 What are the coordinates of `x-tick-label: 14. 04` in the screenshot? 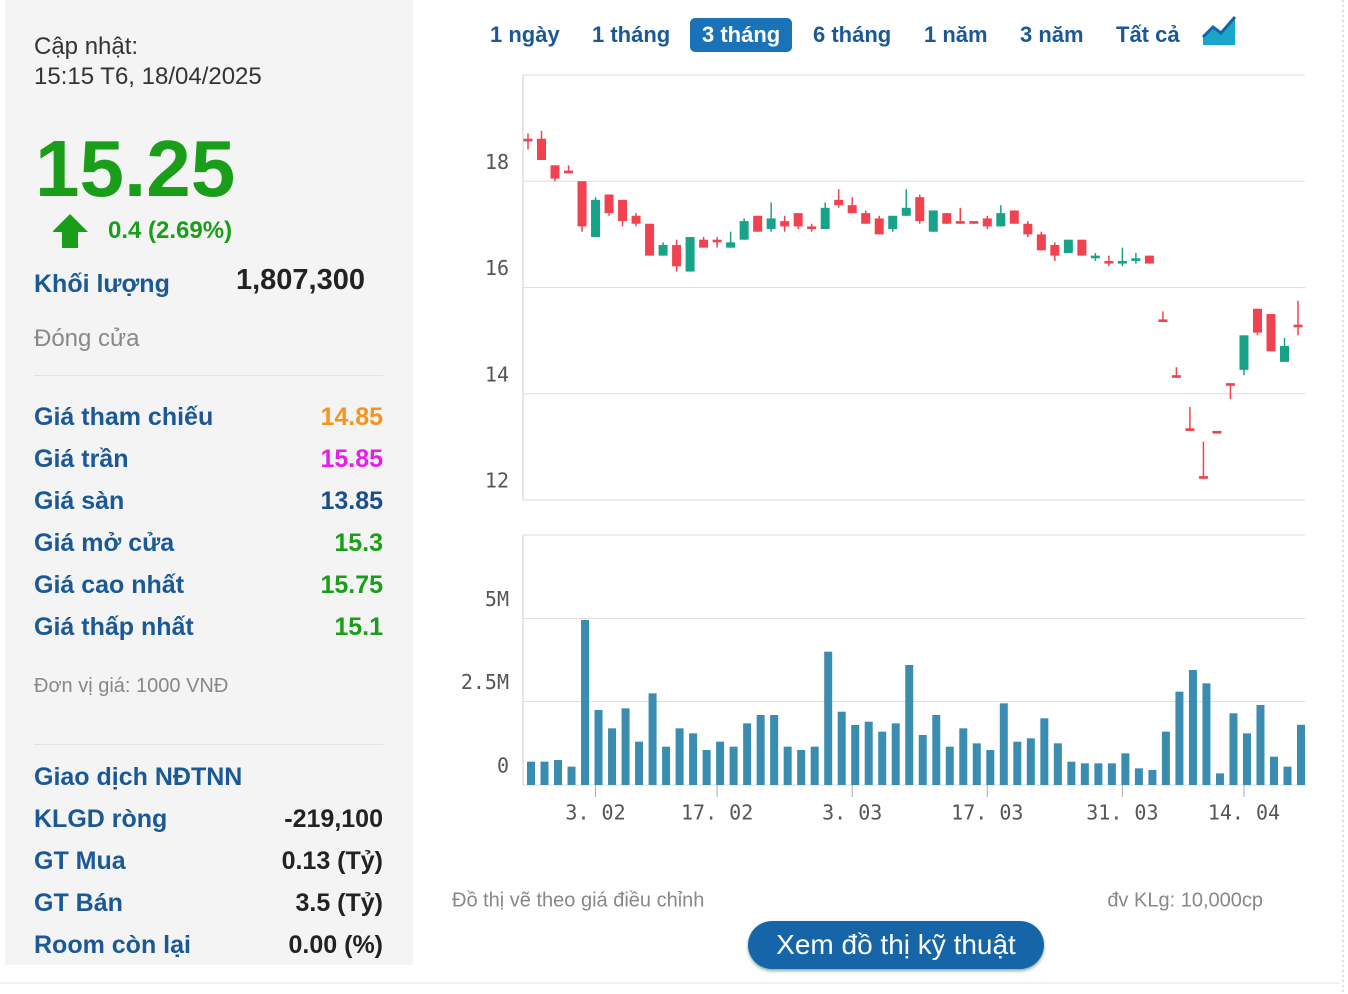 It's located at (1244, 813).